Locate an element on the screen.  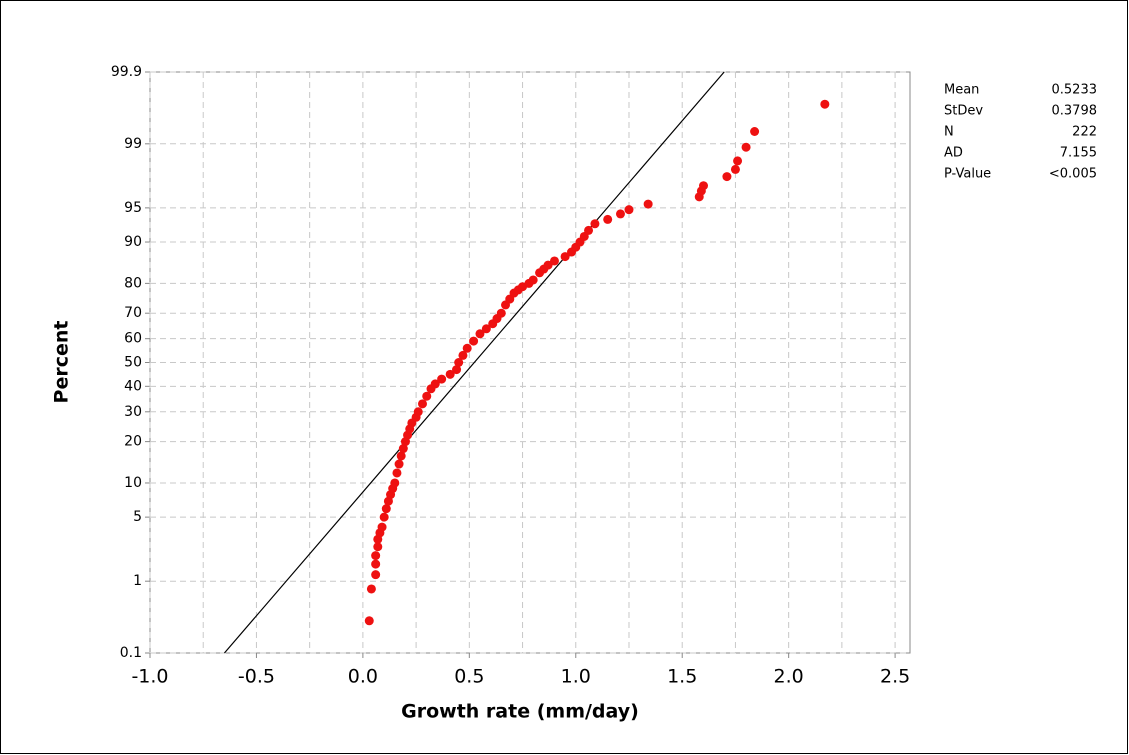
x-tick-label: 2.5 is located at coordinates (895, 677).